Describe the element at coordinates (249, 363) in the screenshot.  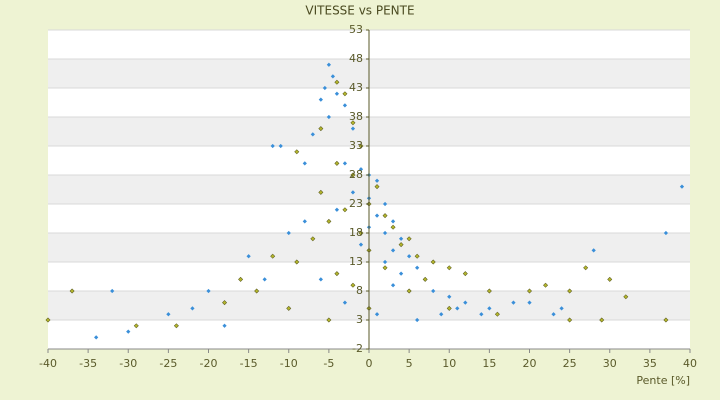
I see `x-tick-label: -15` at that location.